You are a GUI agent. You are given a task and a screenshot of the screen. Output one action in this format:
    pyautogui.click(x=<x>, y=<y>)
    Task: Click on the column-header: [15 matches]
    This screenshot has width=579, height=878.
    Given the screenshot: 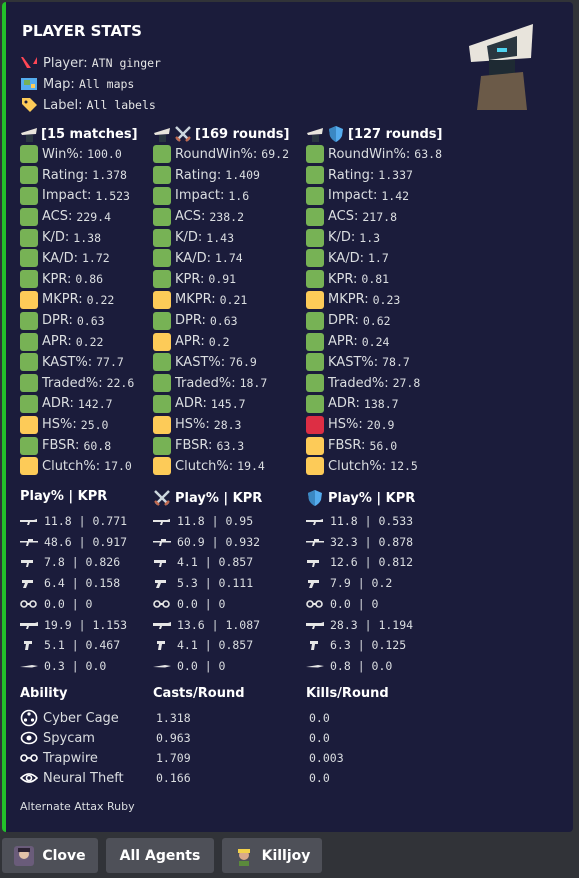 What is the action you would take?
    pyautogui.click(x=95, y=134)
    